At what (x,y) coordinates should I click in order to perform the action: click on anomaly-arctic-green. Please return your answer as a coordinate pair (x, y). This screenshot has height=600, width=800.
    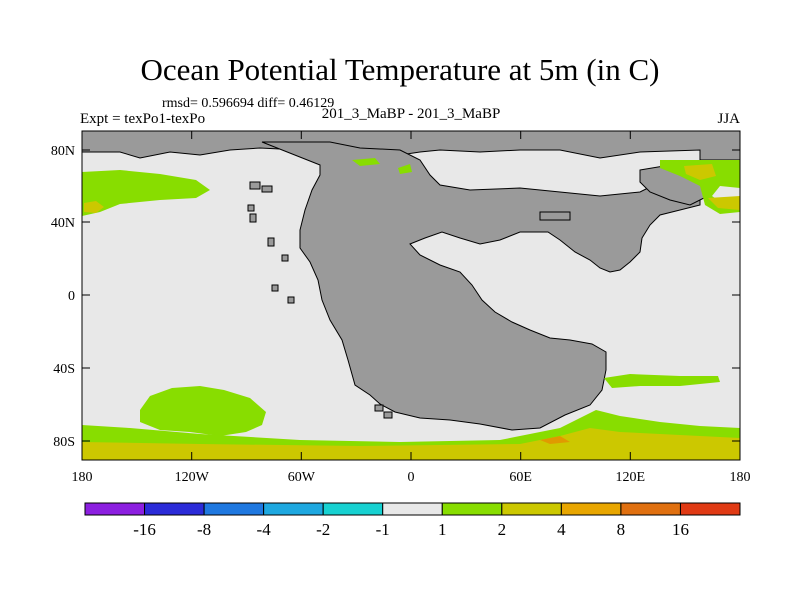
    Looking at the image, I should click on (366, 162).